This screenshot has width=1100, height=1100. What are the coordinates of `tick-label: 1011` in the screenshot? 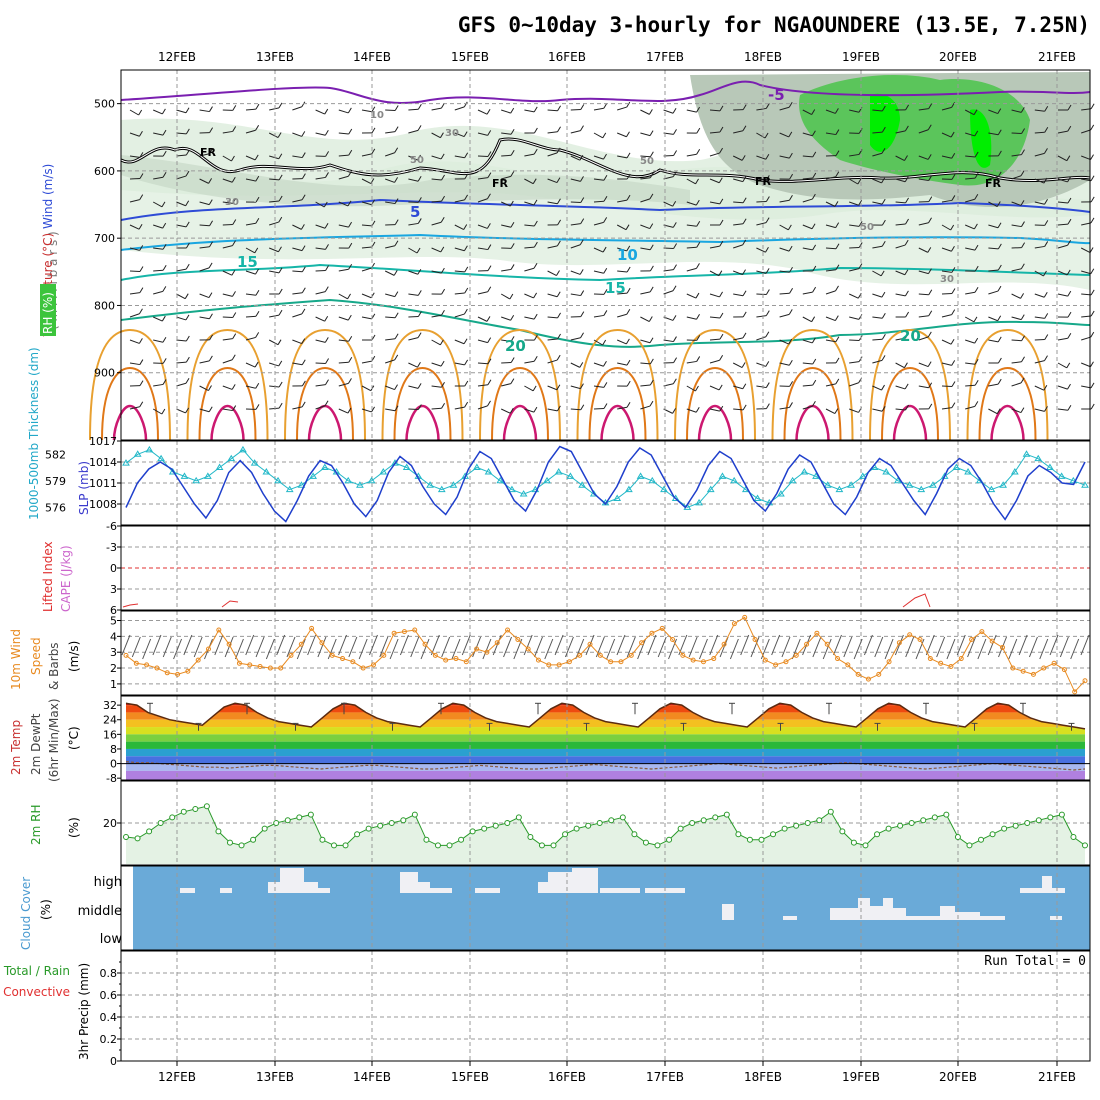 It's located at (103, 483).